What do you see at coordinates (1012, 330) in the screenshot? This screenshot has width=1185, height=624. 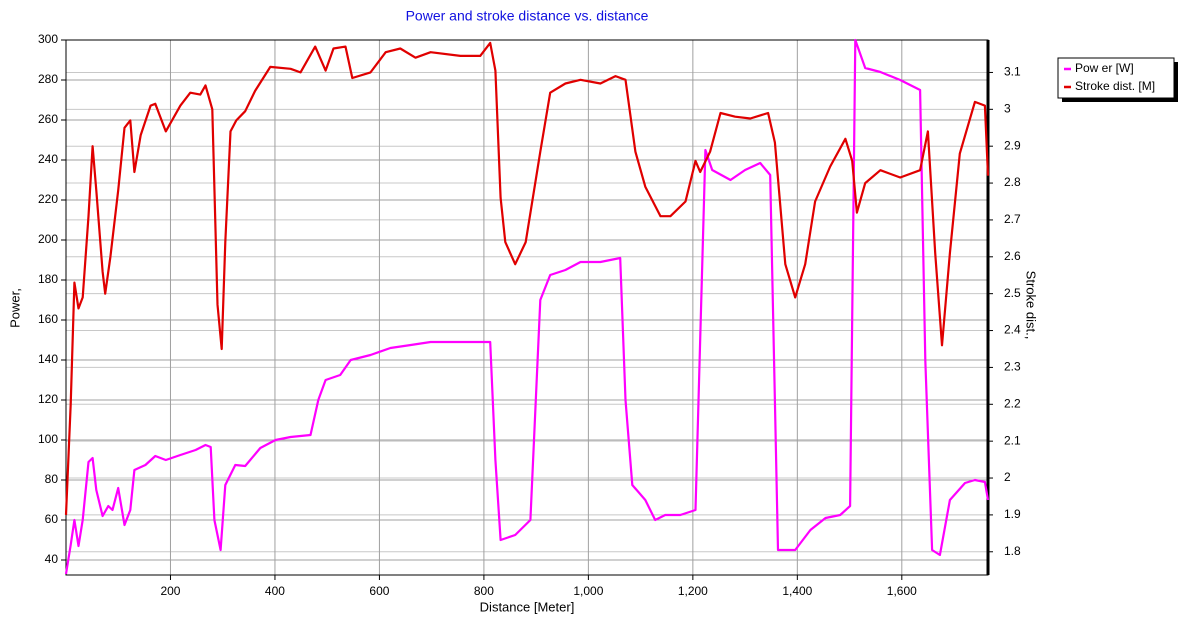 I see `y2-tick-label: 2.4` at bounding box center [1012, 330].